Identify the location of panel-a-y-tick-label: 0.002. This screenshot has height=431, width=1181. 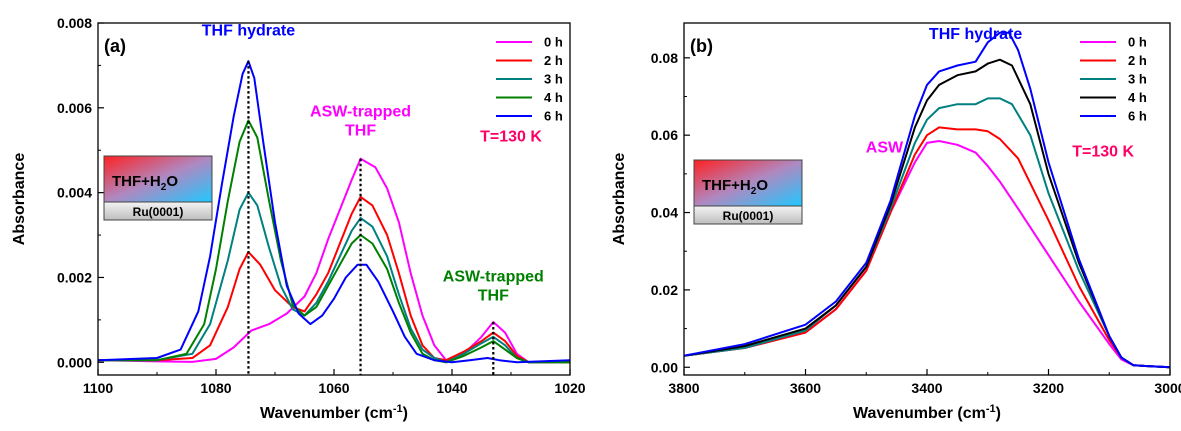
(74, 277).